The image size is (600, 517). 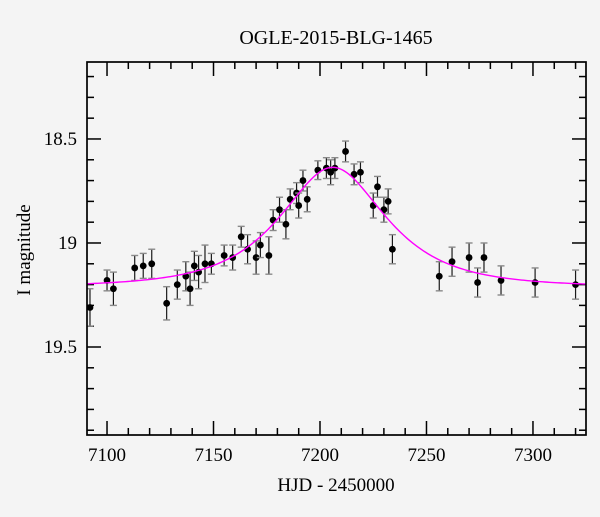 What do you see at coordinates (60, 347) in the screenshot?
I see `y-tick-label: 19.5` at bounding box center [60, 347].